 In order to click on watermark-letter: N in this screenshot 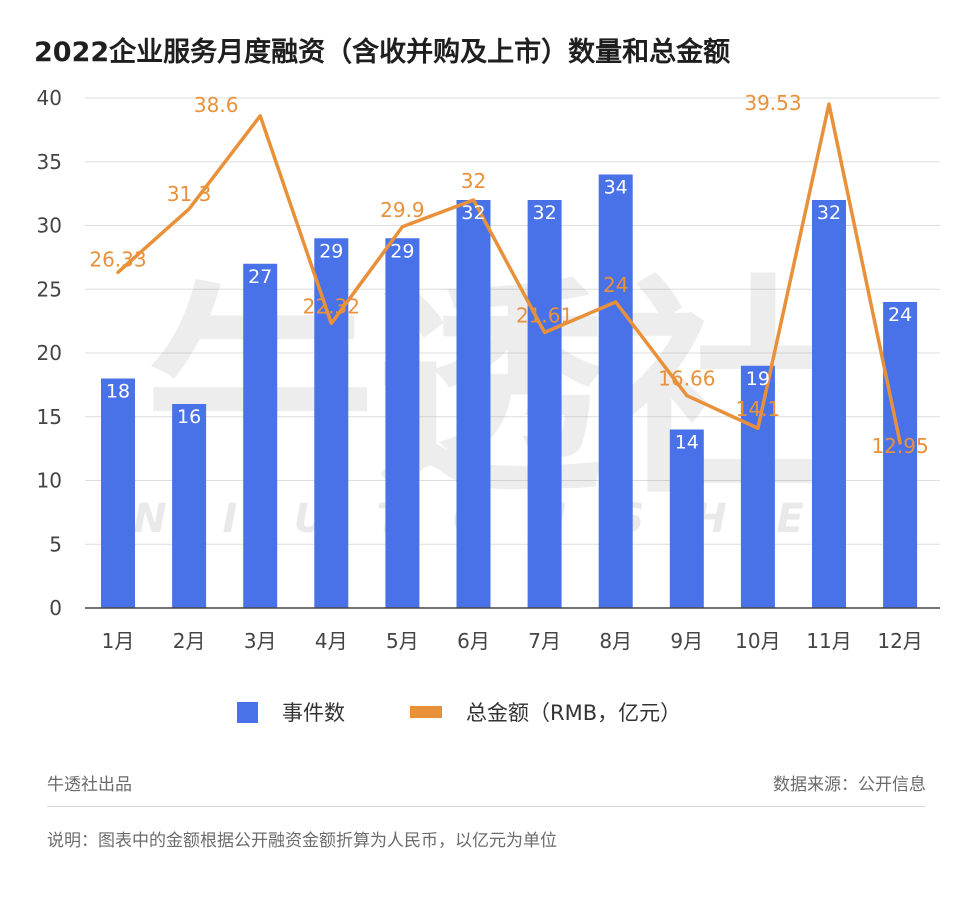, I will do `click(149, 519)`.